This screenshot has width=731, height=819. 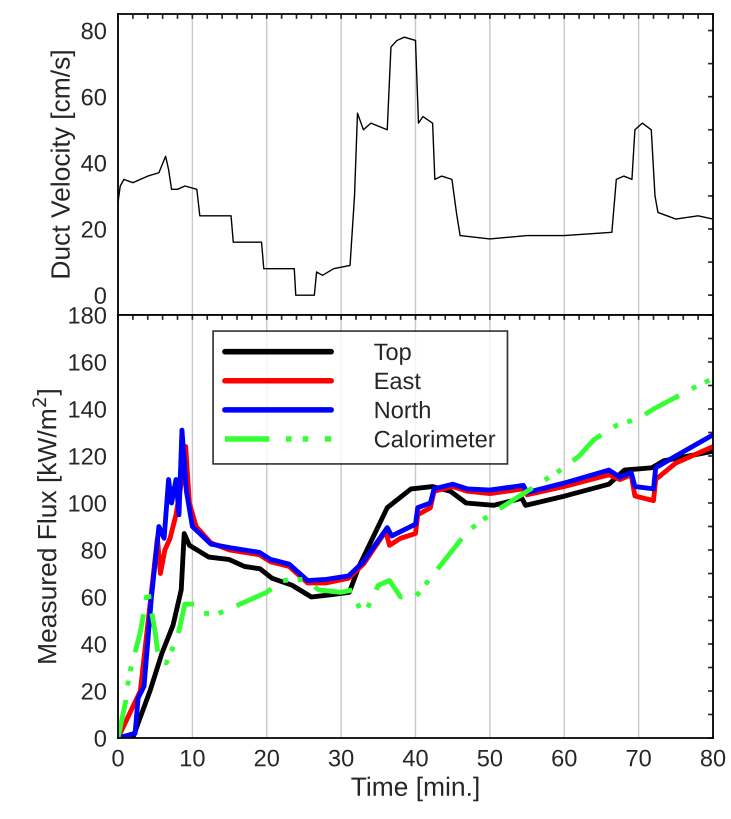 I want to click on x-tick-label: 10, so click(x=193, y=758).